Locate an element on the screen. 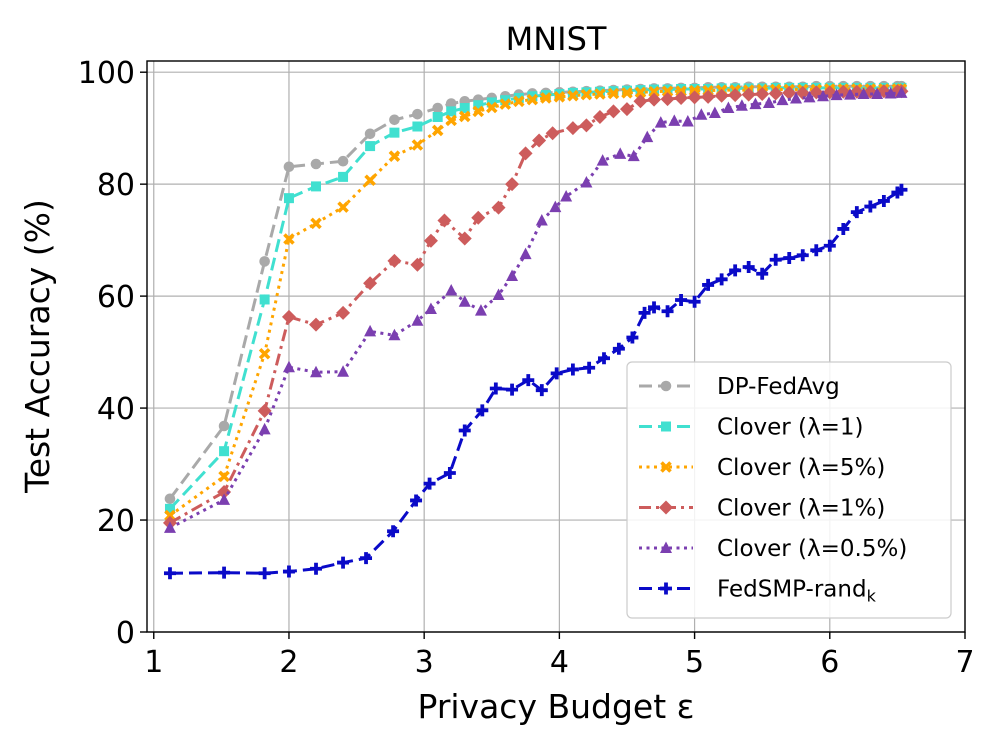 The height and width of the screenshot is (747, 997). y-tick-label: 40 is located at coordinates (116, 409).